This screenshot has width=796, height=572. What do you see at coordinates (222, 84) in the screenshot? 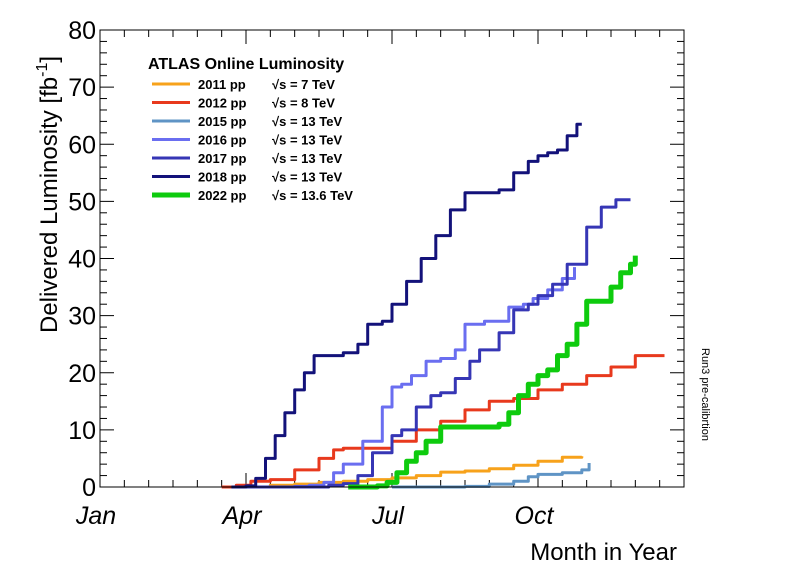
I see `legend-series-name: 2011 pp` at bounding box center [222, 84].